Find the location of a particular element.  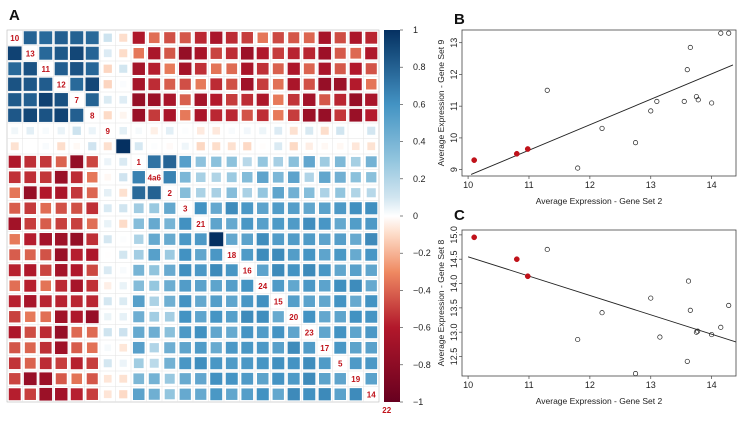

highlighted-data-point is located at coordinates (527, 276).